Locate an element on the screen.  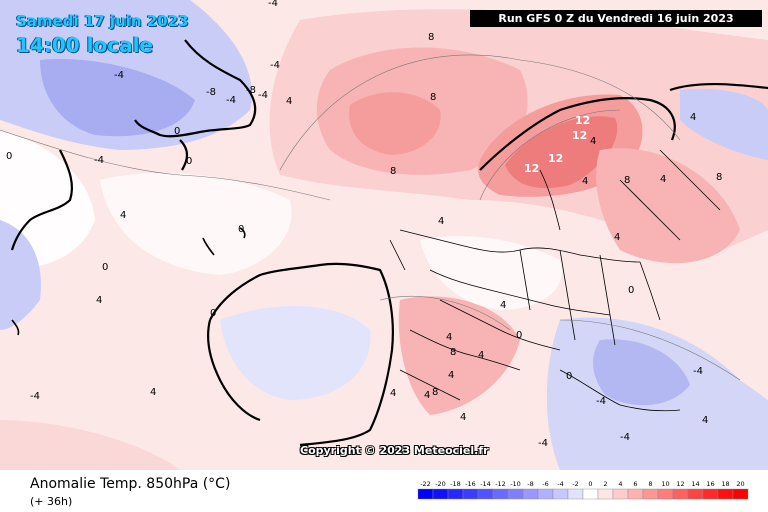
legend-tick-label: 16 is located at coordinates (710, 484).